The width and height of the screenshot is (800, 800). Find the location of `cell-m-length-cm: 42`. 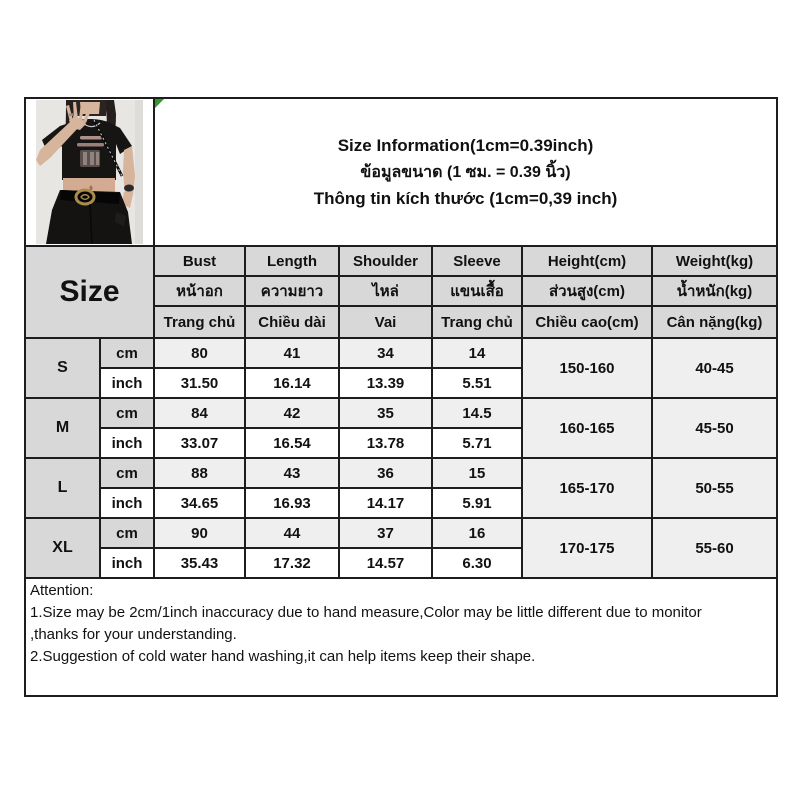

cell-m-length-cm: 42 is located at coordinates (292, 413).